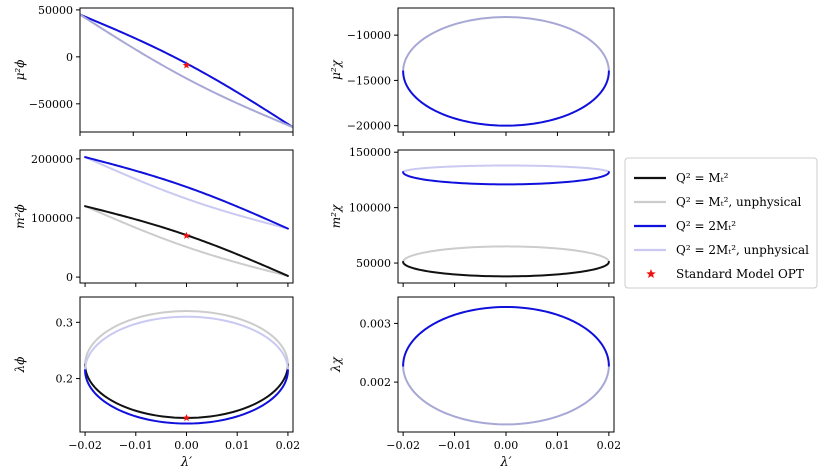 This screenshot has height=470, width=830. Describe the element at coordinates (706, 226) in the screenshot. I see `legend-label: Q² = 2Mₜ²` at that location.